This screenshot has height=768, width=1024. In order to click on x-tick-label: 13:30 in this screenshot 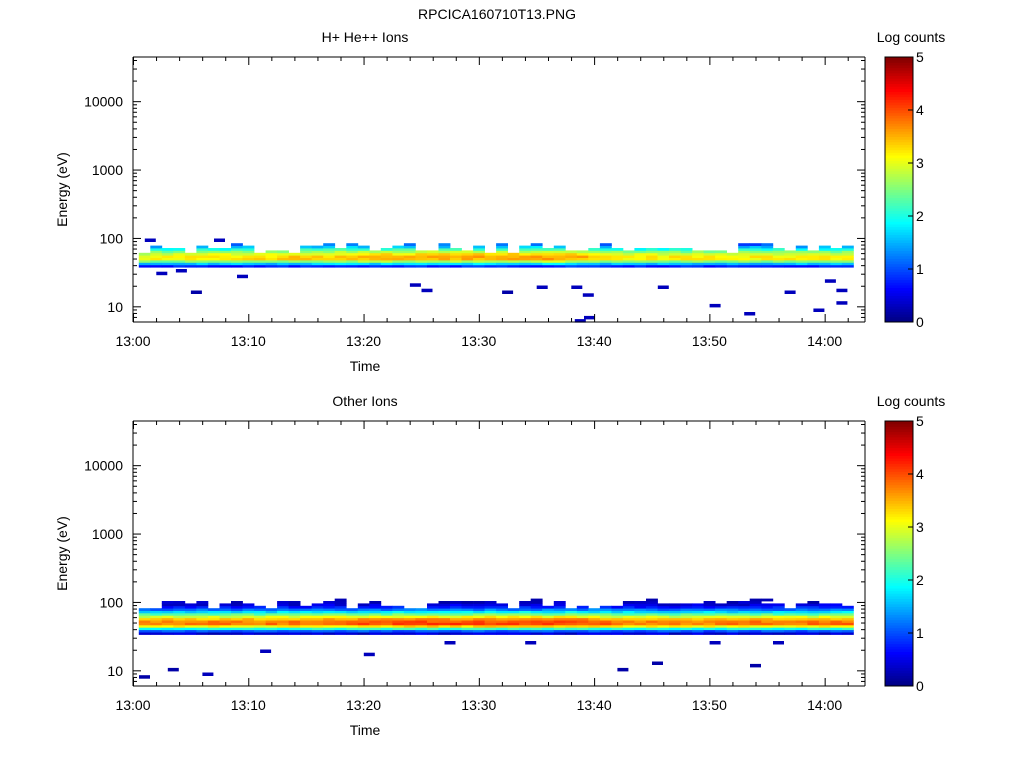, I will do `click(478, 341)`.